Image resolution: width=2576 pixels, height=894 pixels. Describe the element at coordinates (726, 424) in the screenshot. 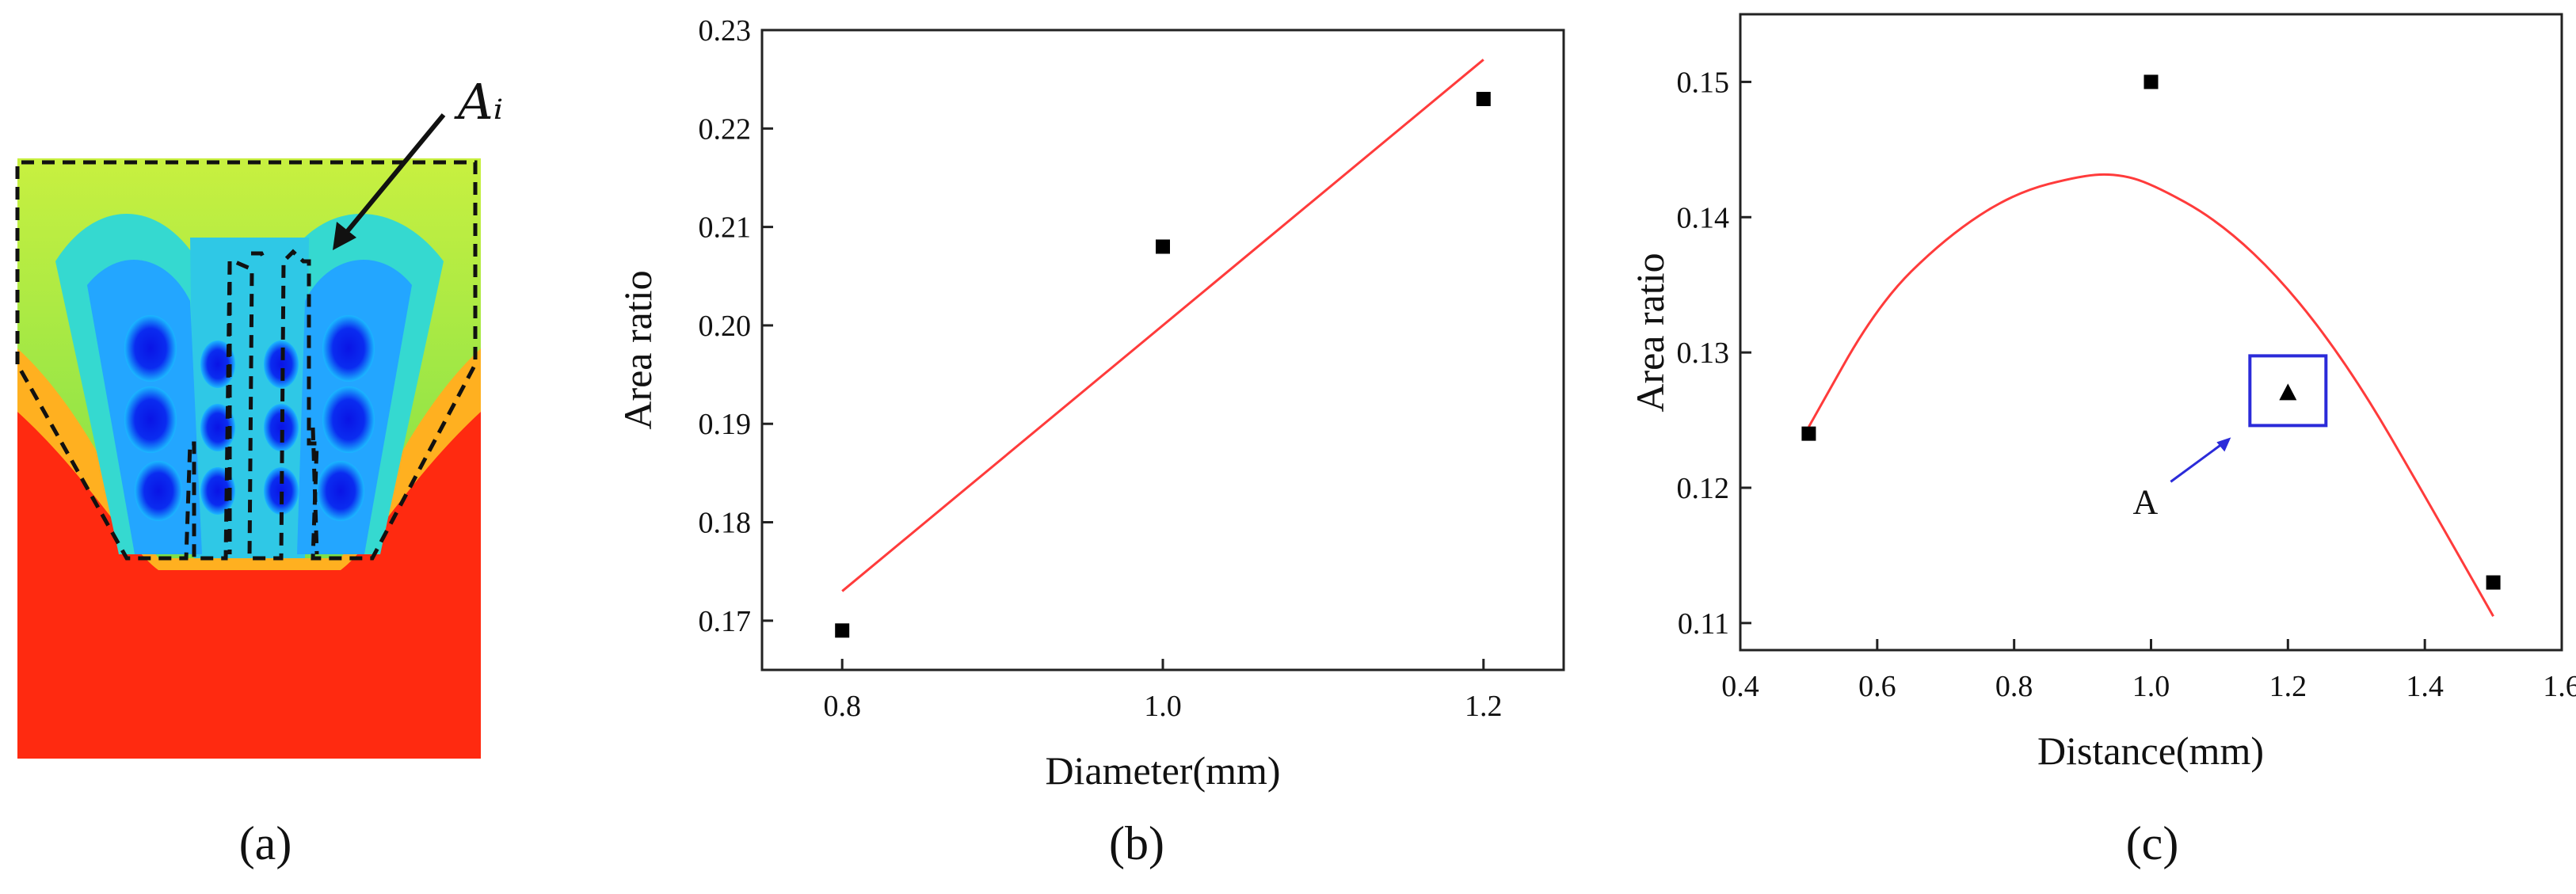

I see `y-tick-label: 0.19` at that location.